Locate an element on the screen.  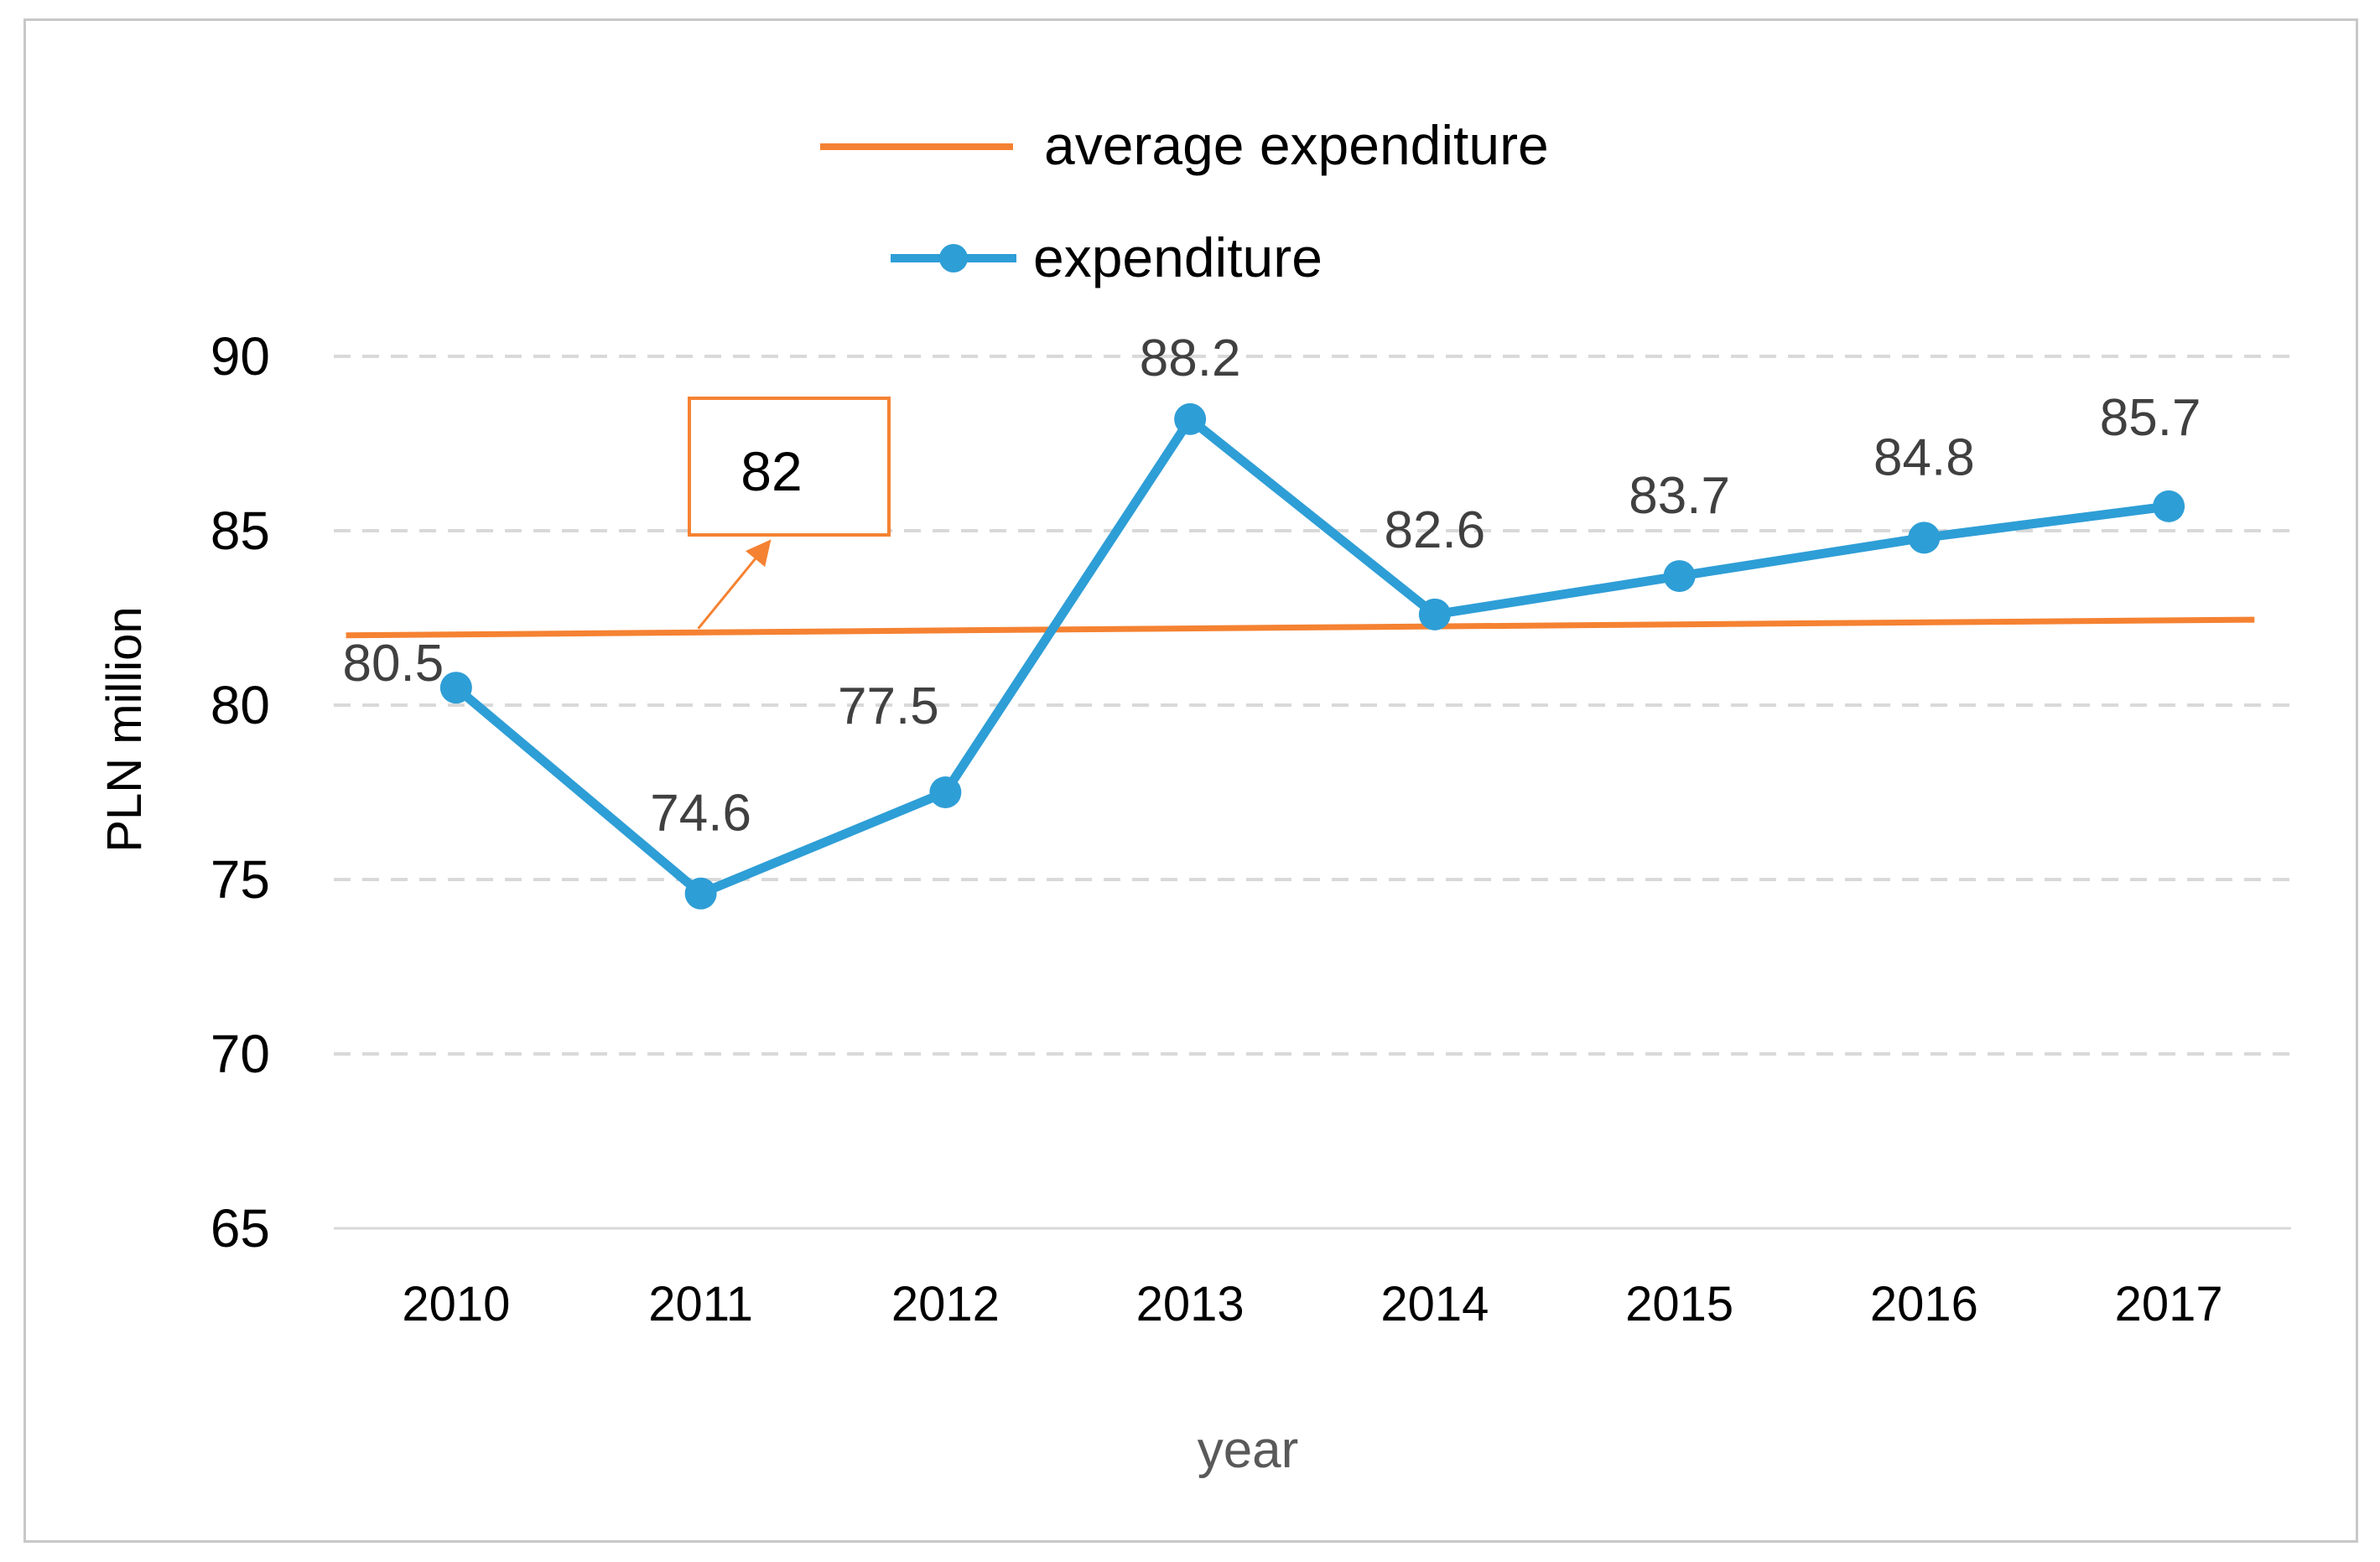
expenditure-point-2017 is located at coordinates (2169, 506).